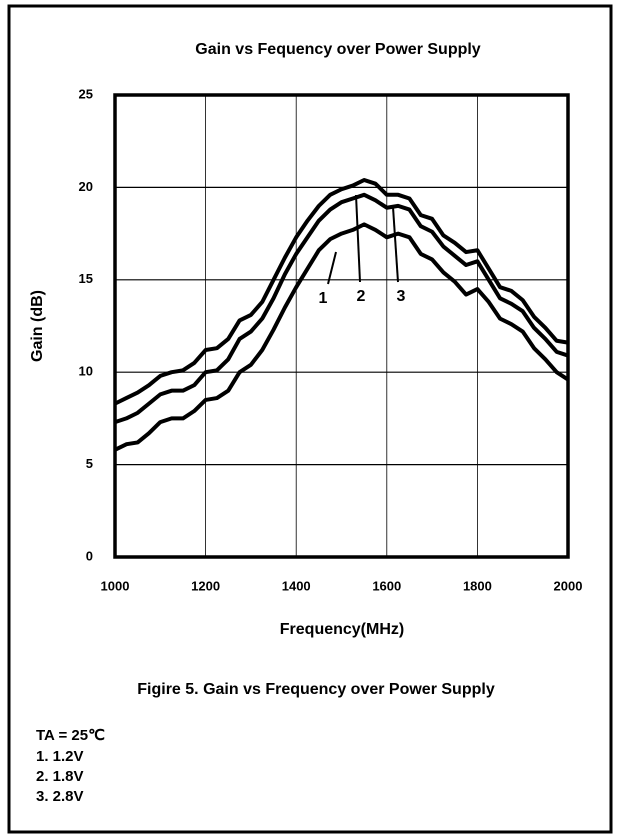 The image size is (620, 840). Describe the element at coordinates (89, 463) in the screenshot. I see `y-tick-label: 5` at that location.